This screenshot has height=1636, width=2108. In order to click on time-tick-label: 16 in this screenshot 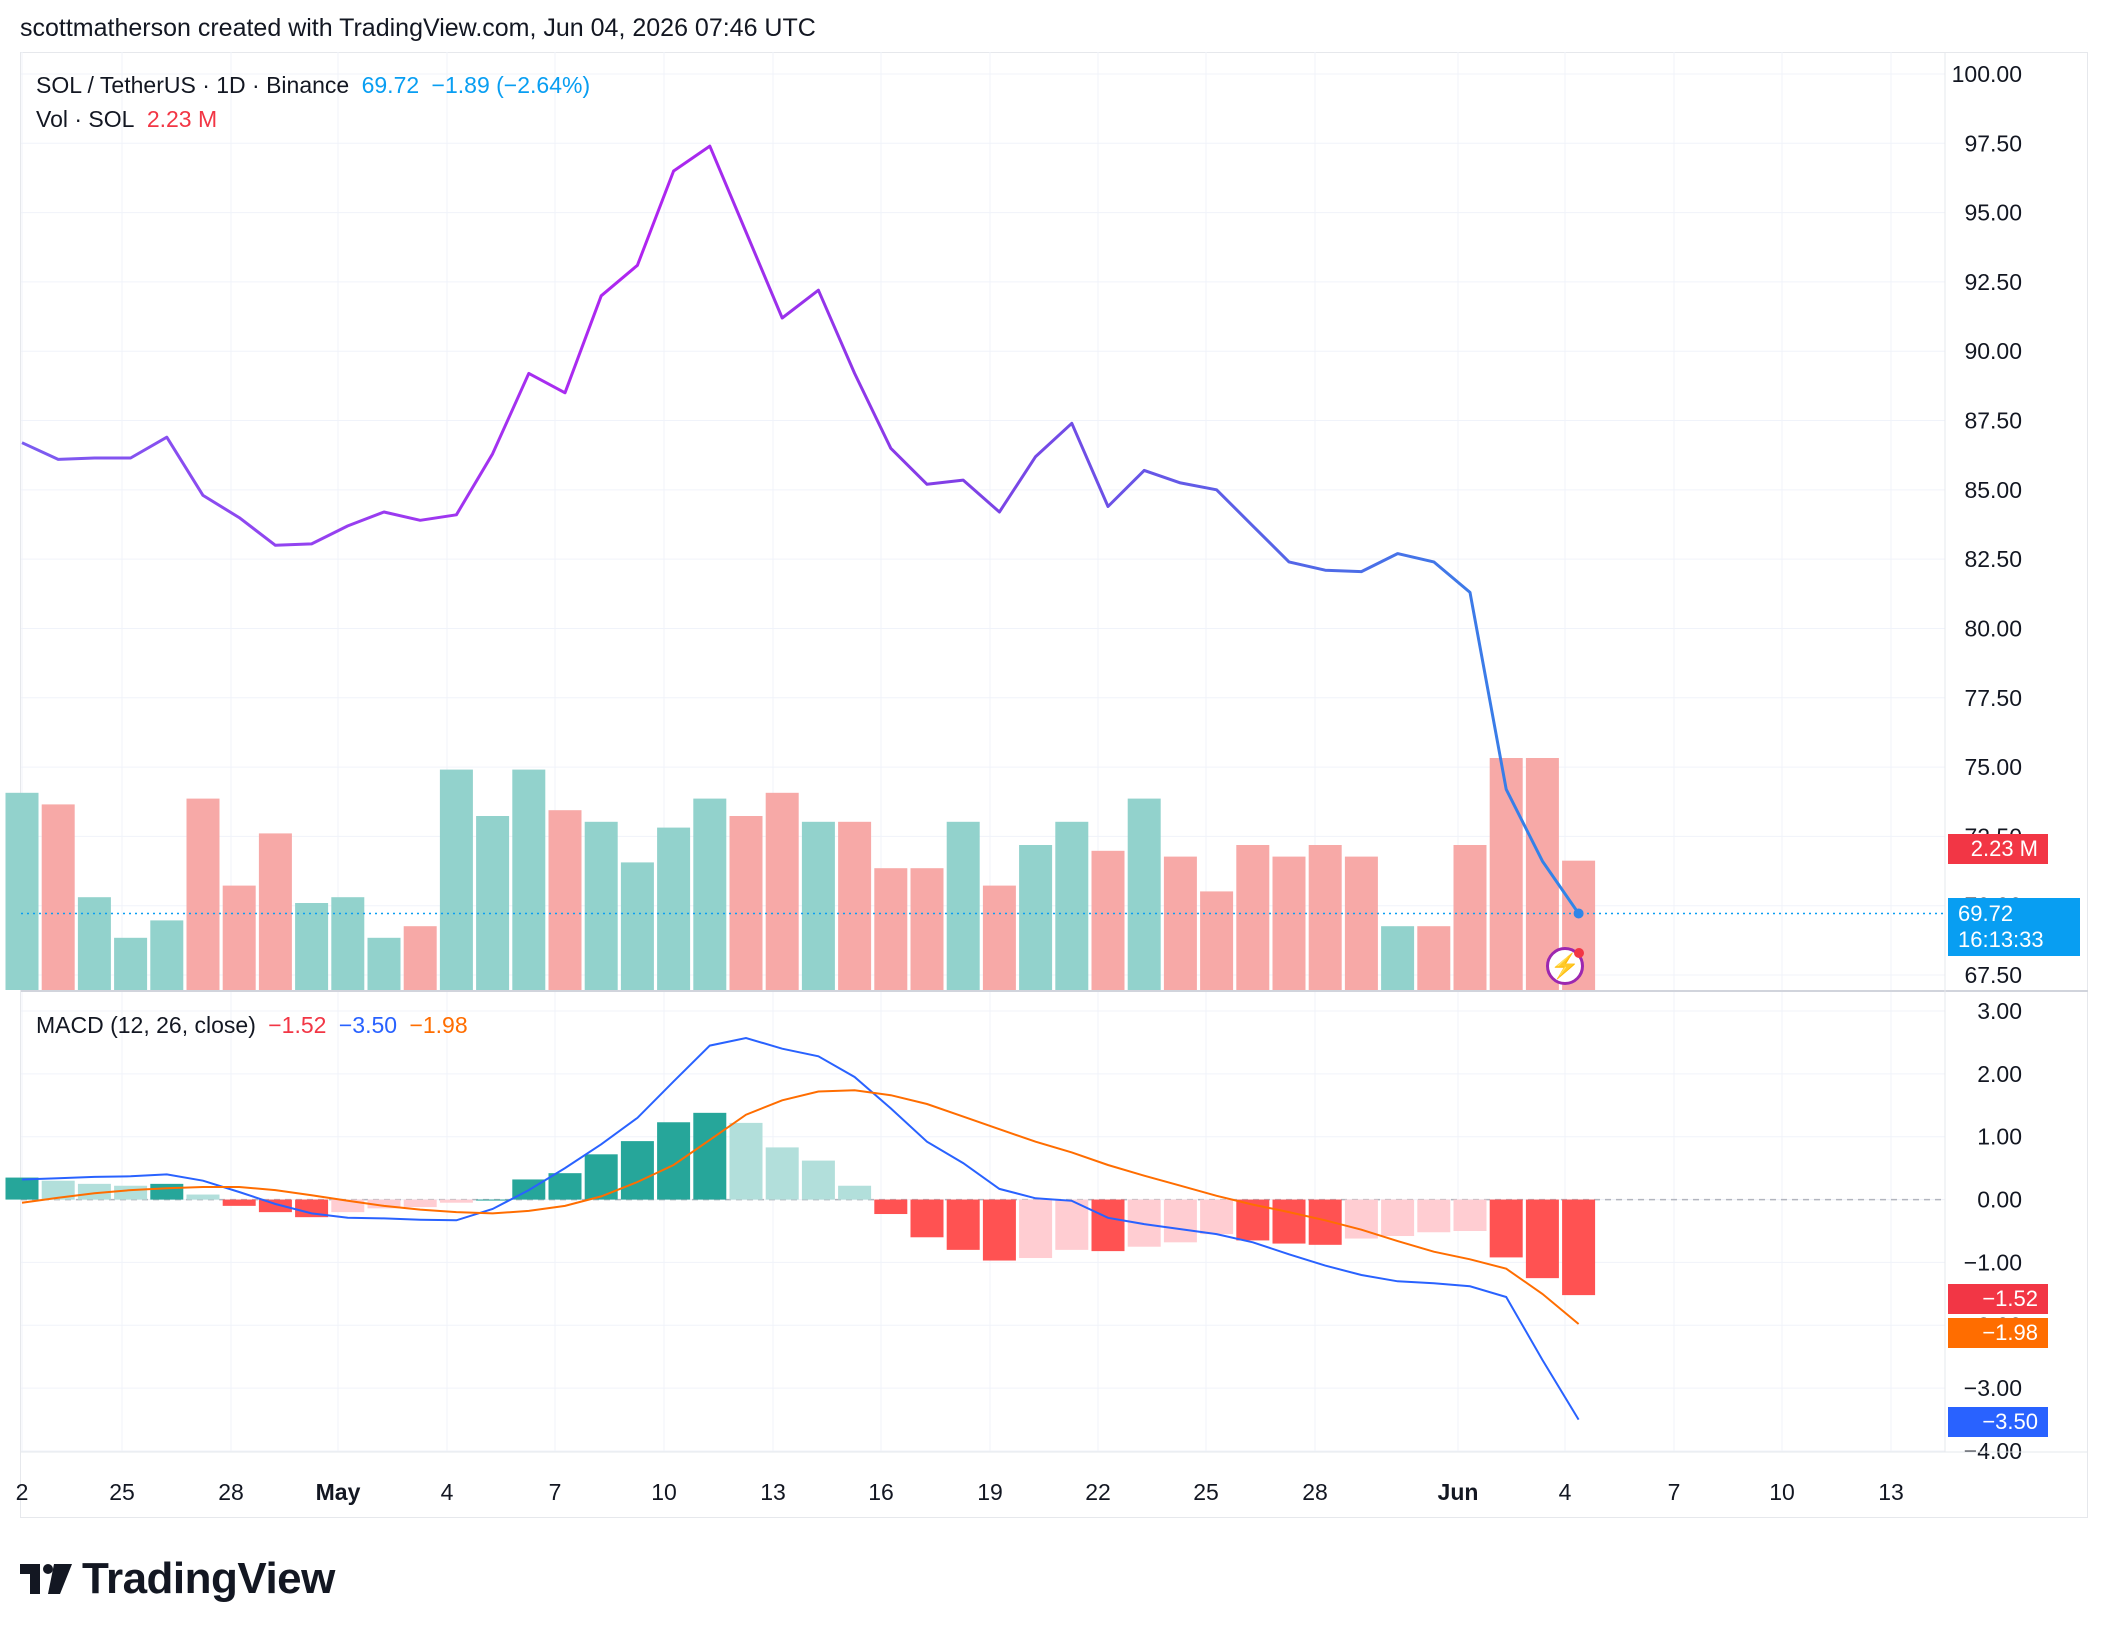, I will do `click(881, 1492)`.